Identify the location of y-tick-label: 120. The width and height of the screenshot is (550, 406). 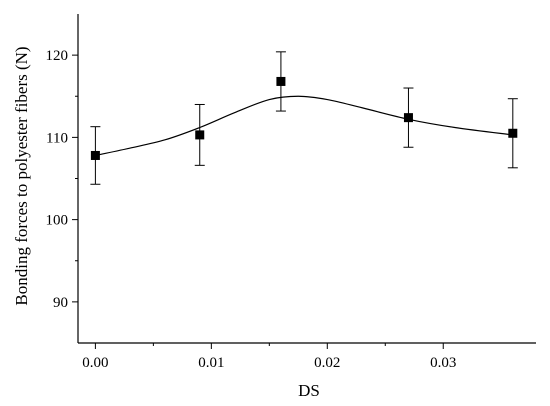
(57, 56).